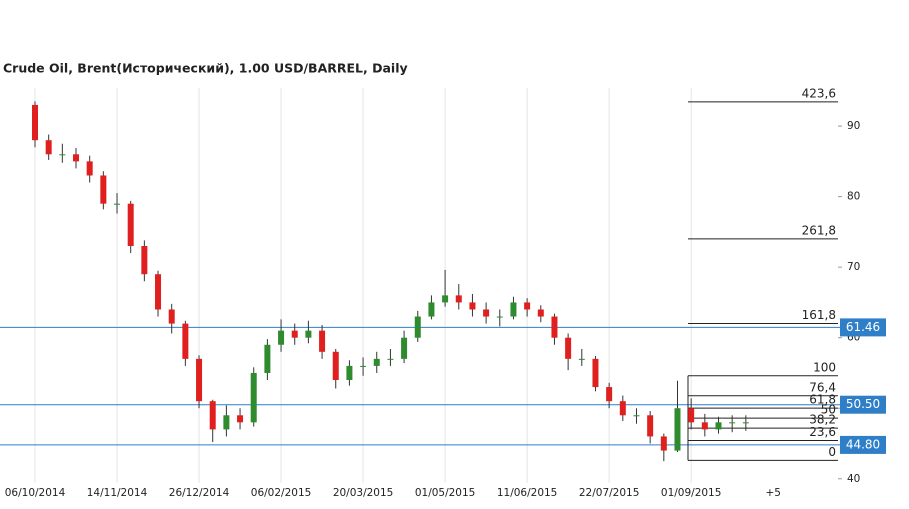  Describe the element at coordinates (35, 493) in the screenshot. I see `x-tick-label: 06/10/2014` at that location.